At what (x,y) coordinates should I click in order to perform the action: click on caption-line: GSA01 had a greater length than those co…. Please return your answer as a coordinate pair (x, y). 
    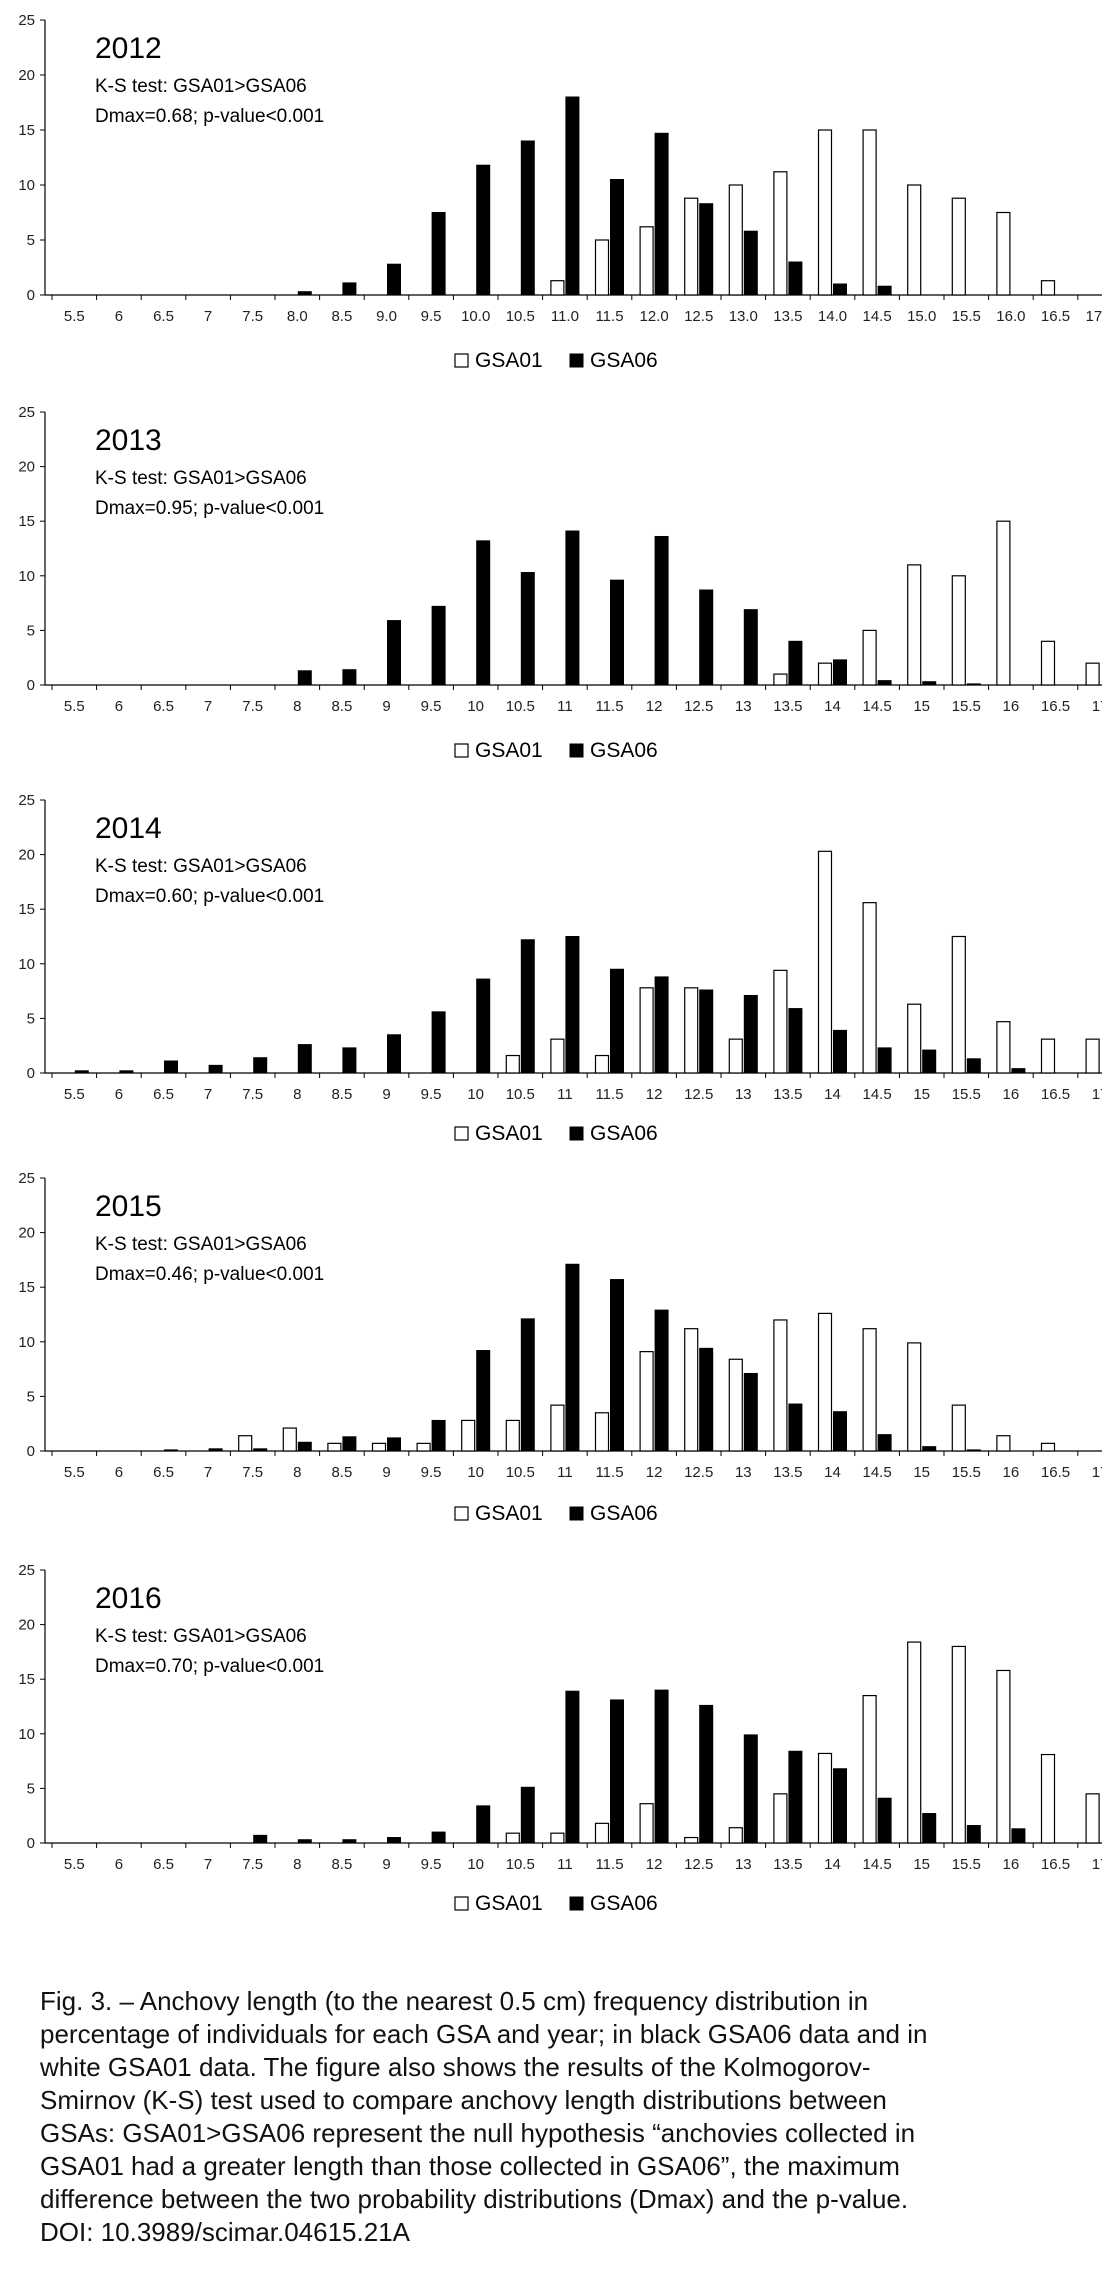
    Looking at the image, I should click on (470, 2166).